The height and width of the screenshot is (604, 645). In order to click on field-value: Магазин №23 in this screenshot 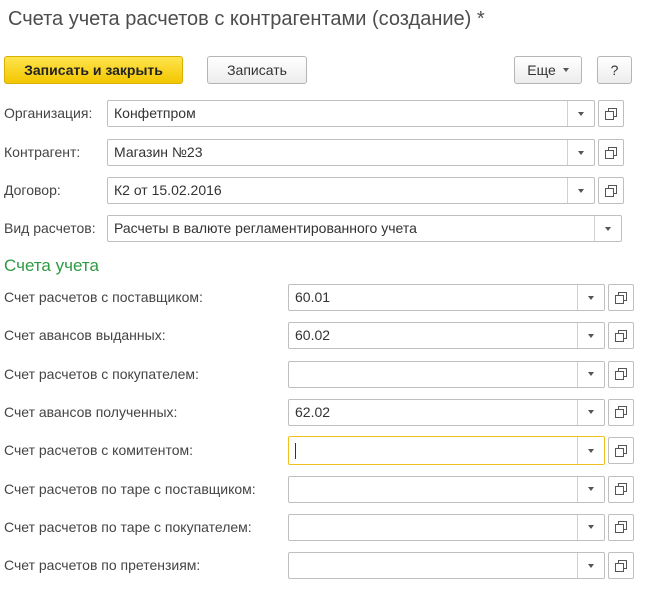, I will do `click(158, 152)`.